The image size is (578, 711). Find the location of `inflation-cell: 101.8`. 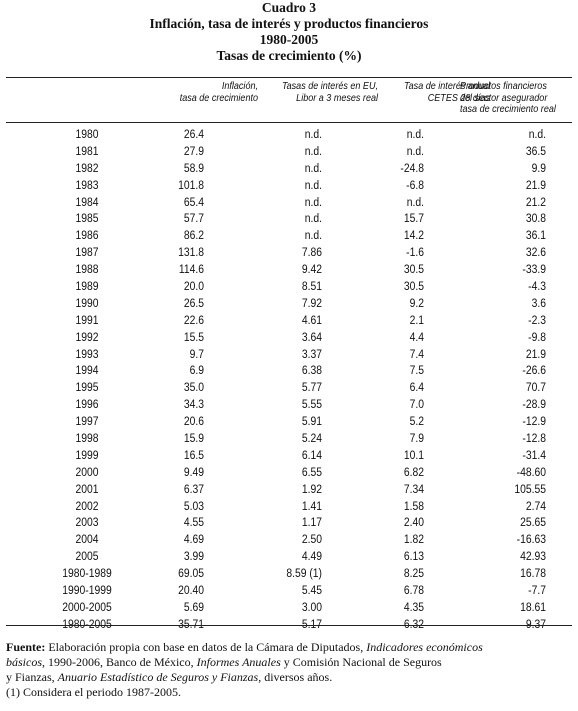

inflation-cell: 101.8 is located at coordinates (191, 185).